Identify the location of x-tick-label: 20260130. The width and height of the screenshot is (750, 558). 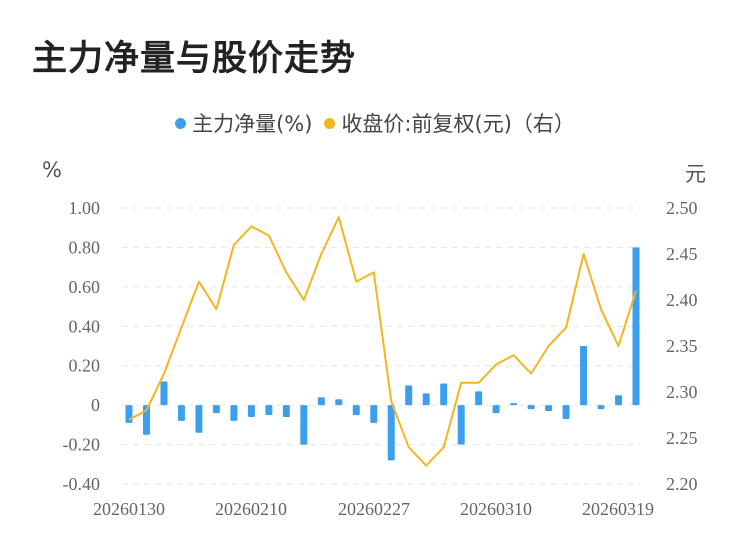
(129, 509).